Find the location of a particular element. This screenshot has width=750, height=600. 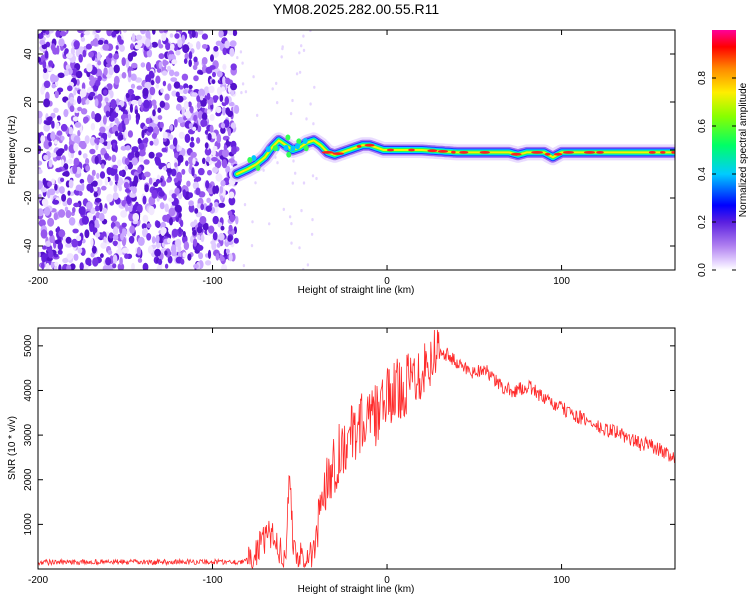

snr-ytick-label: 4000 is located at coordinates (28, 390).